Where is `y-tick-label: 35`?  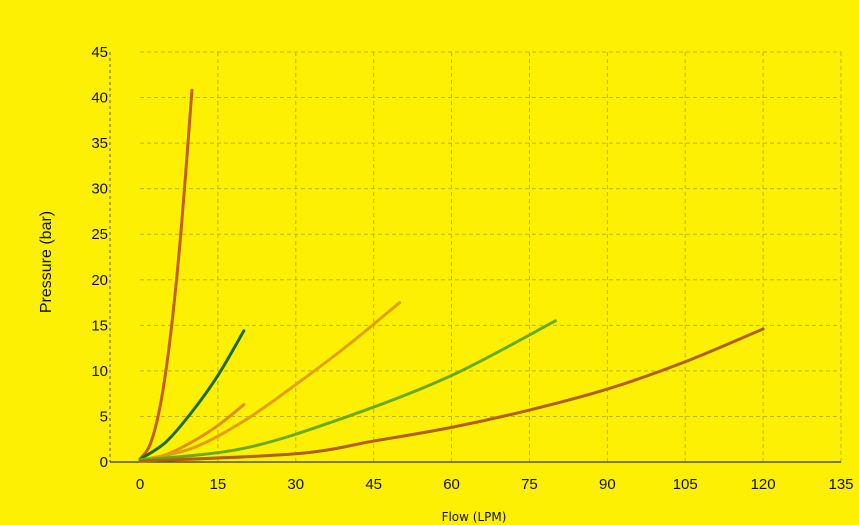 y-tick-label: 35 is located at coordinates (99, 143).